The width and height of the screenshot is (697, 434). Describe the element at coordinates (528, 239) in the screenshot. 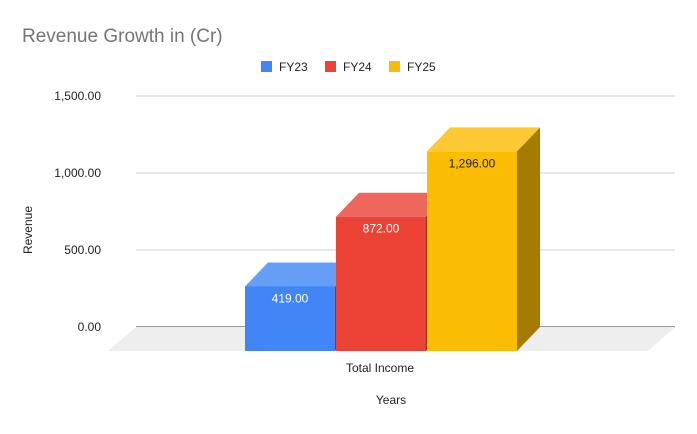

I see `bar-side` at that location.